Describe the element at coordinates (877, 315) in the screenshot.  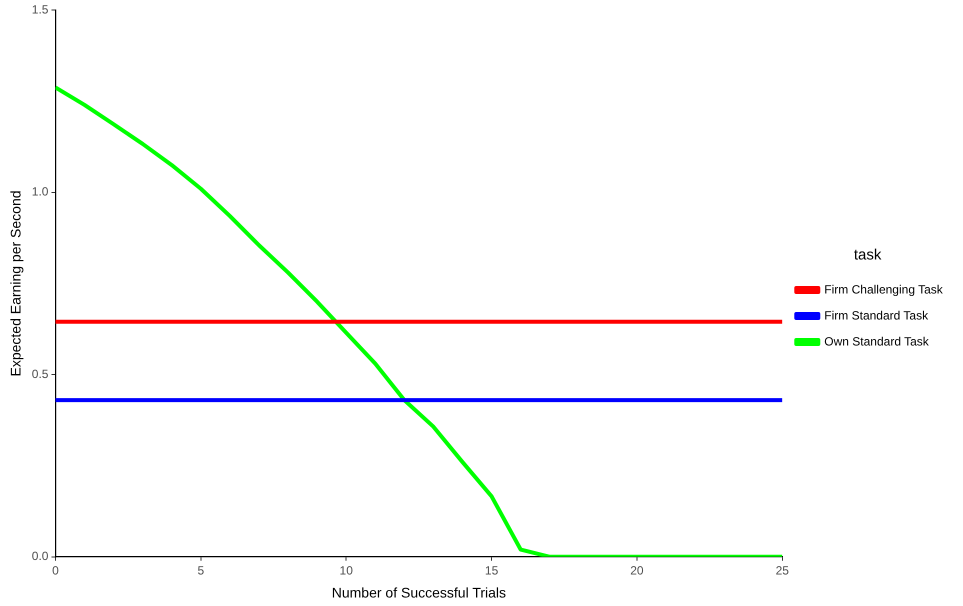
I see `legend-label: Firm Standard Task` at that location.